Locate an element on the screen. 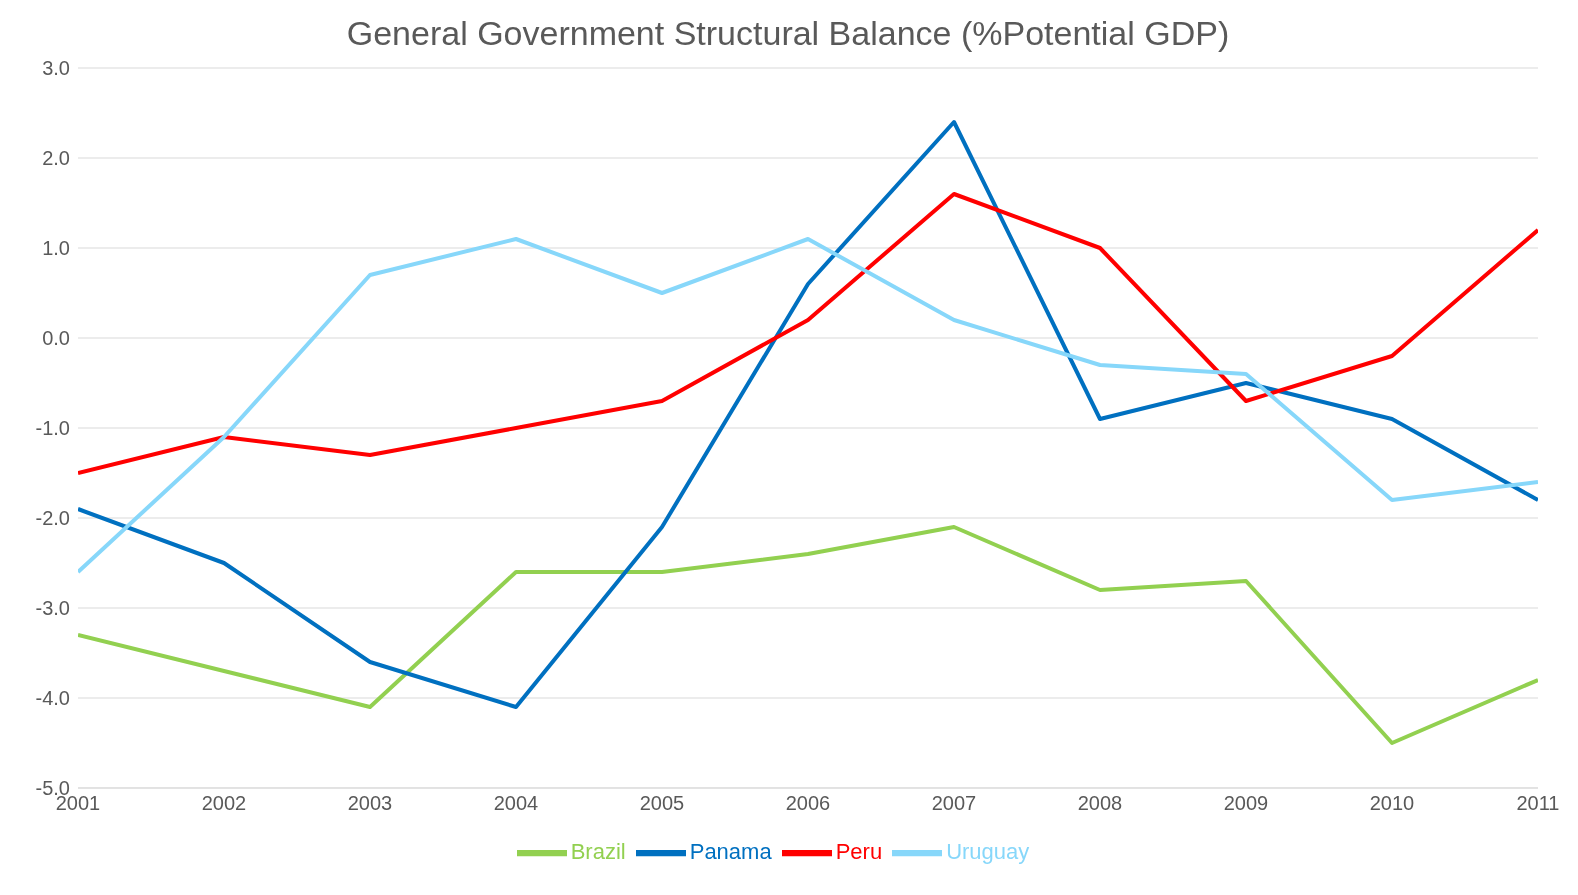 This screenshot has width=1578, height=895. y-tick-label: 3.0 is located at coordinates (56, 68).